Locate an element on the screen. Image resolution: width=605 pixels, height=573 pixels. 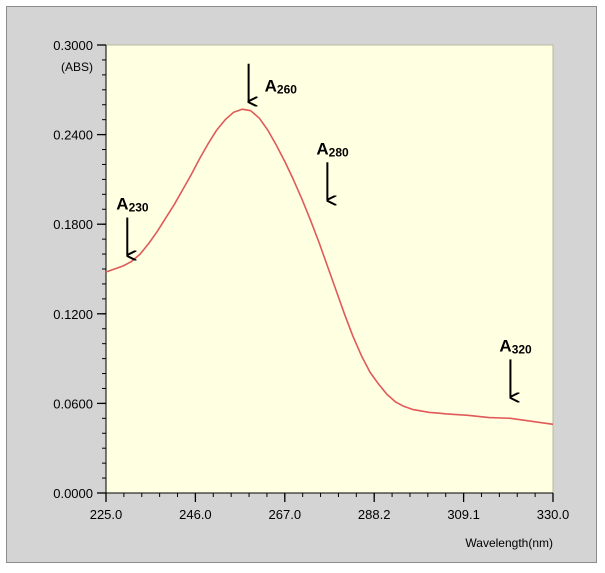
y-tick-label: 0.1200 is located at coordinates (73, 314).